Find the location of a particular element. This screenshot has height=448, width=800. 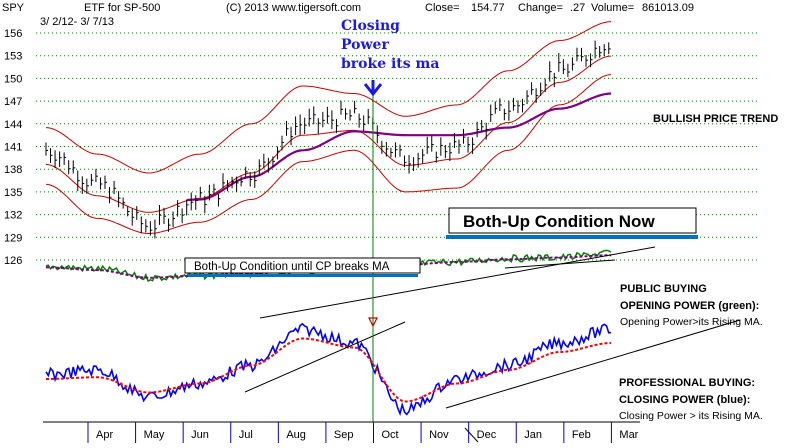

change-value: .27 is located at coordinates (577, 8).